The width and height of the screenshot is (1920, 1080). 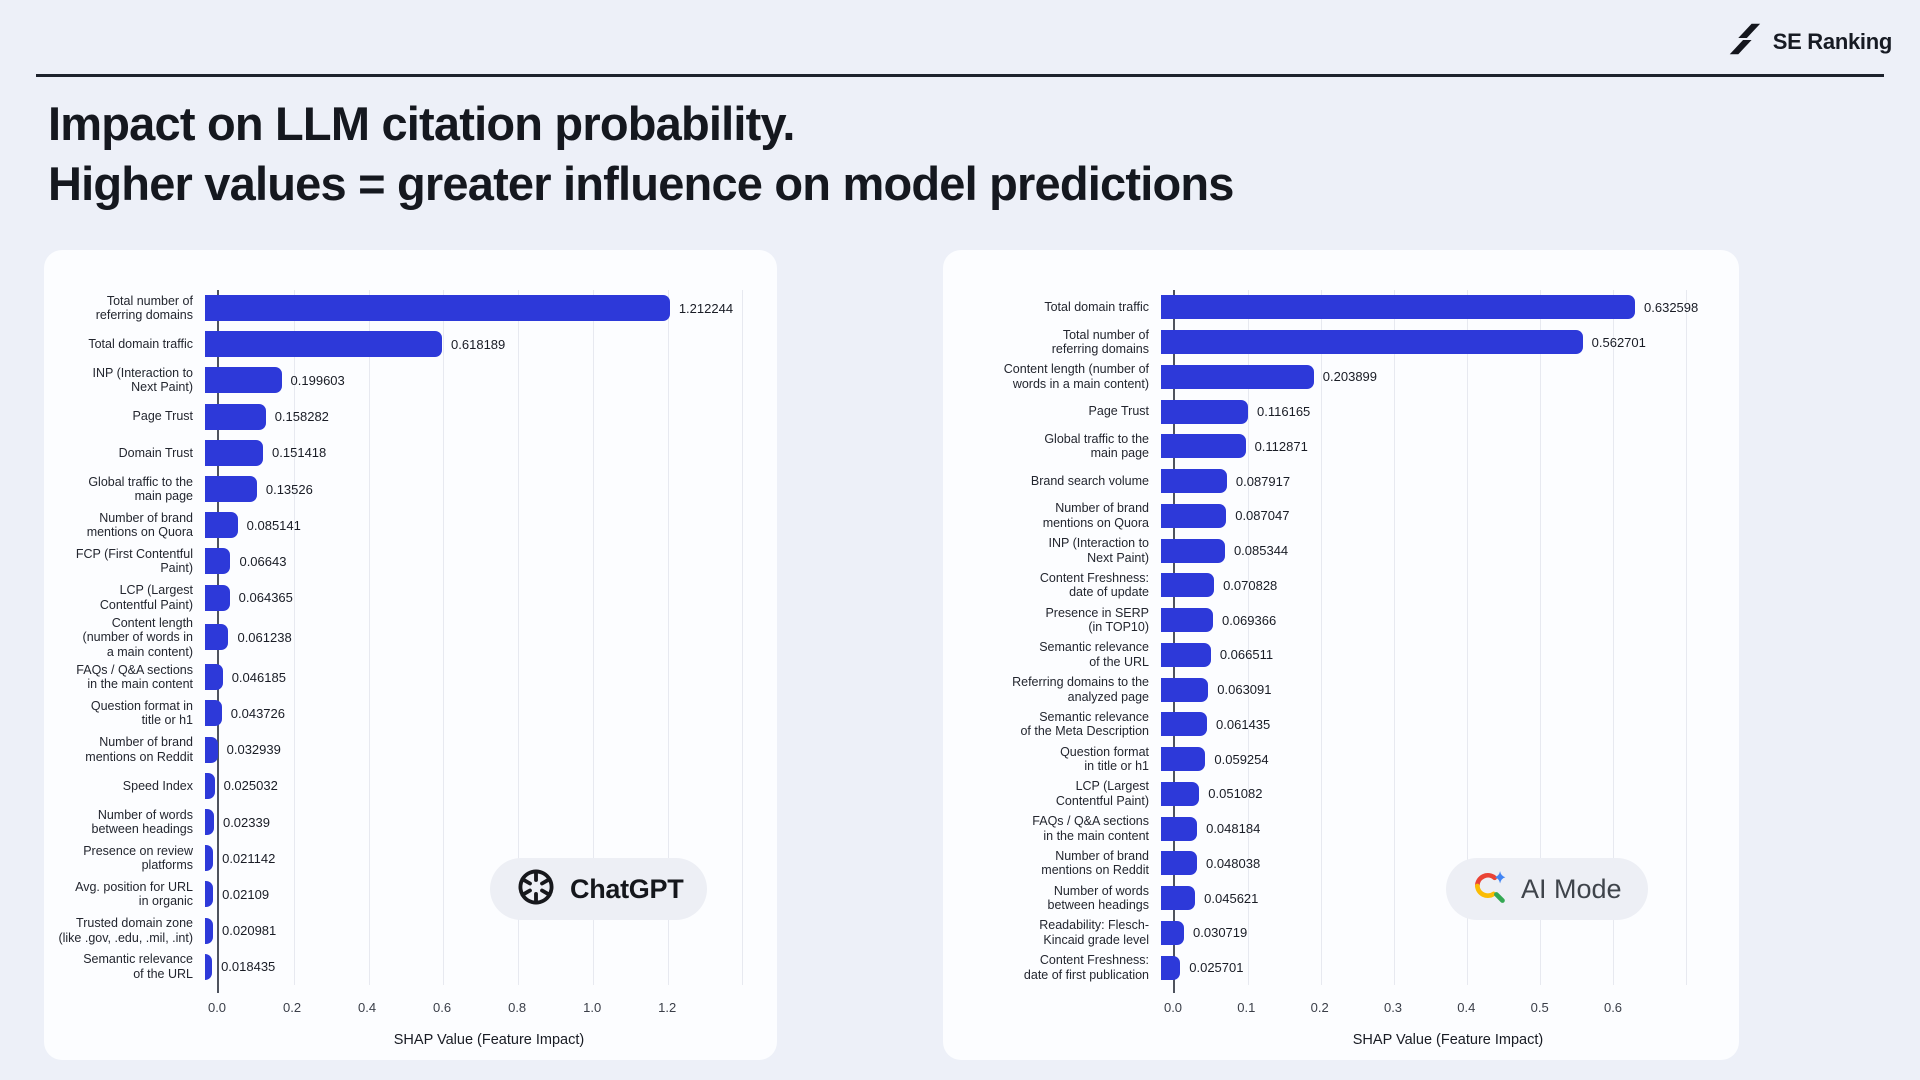 What do you see at coordinates (317, 380) in the screenshot?
I see `value-label: 0.199603` at bounding box center [317, 380].